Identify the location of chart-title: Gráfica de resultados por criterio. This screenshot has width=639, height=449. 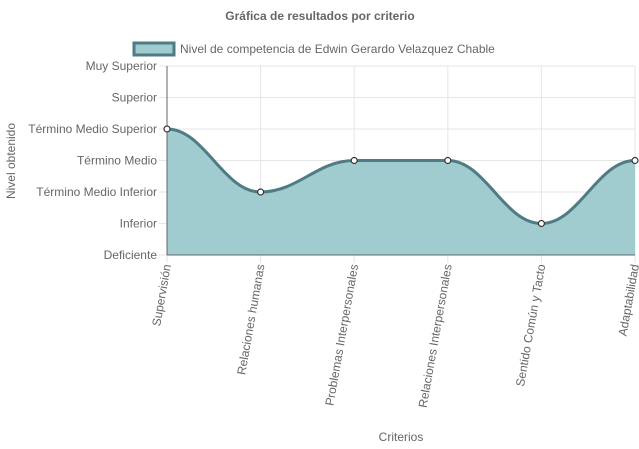
(319, 16).